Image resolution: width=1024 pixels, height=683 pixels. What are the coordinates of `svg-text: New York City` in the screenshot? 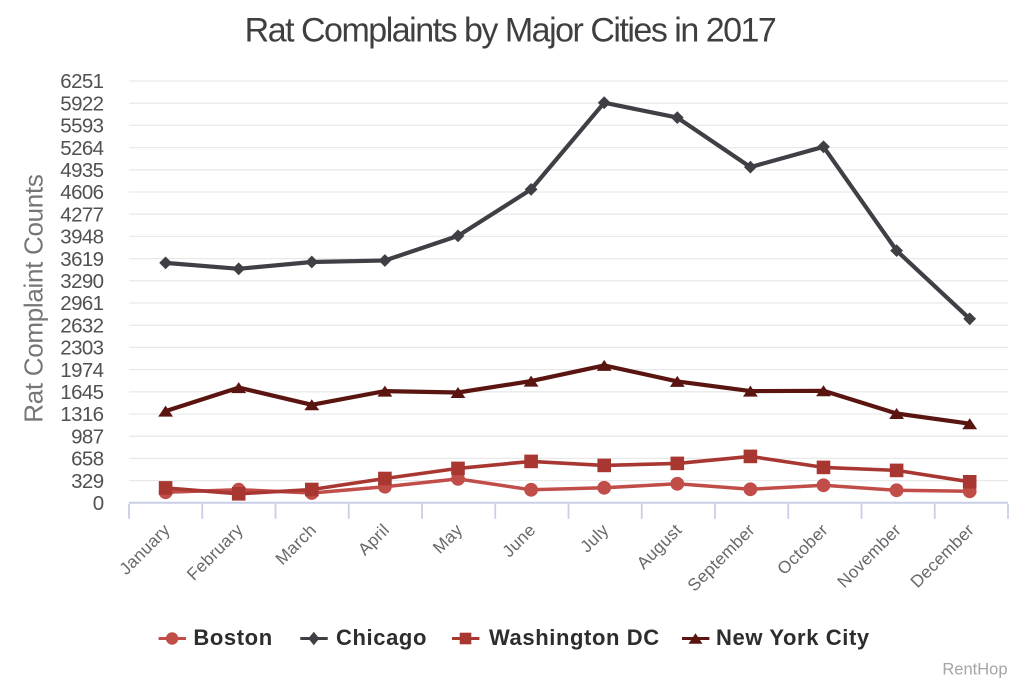 It's located at (793, 637).